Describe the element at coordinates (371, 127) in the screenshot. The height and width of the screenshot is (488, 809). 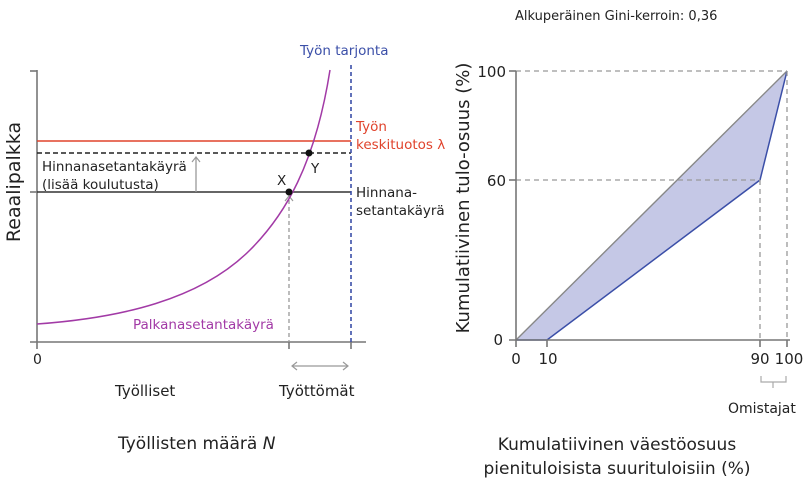
I see `productivity-label-1: Työn` at that location.